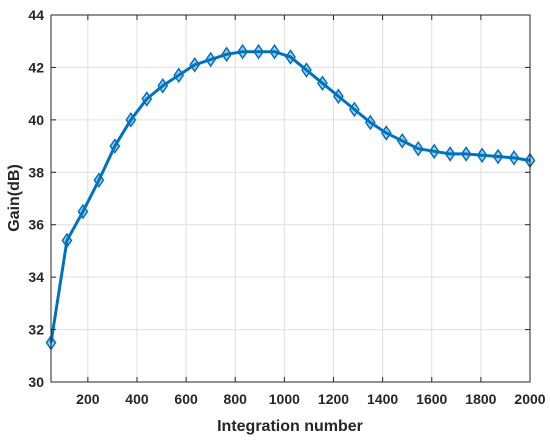 The image size is (550, 443). What do you see at coordinates (186, 399) in the screenshot?
I see `x-tick-label: 600` at bounding box center [186, 399].